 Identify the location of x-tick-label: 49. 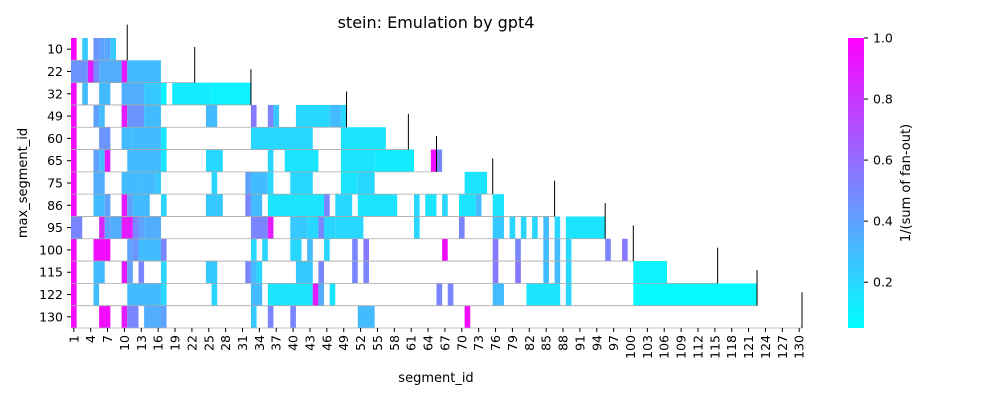
(343, 343).